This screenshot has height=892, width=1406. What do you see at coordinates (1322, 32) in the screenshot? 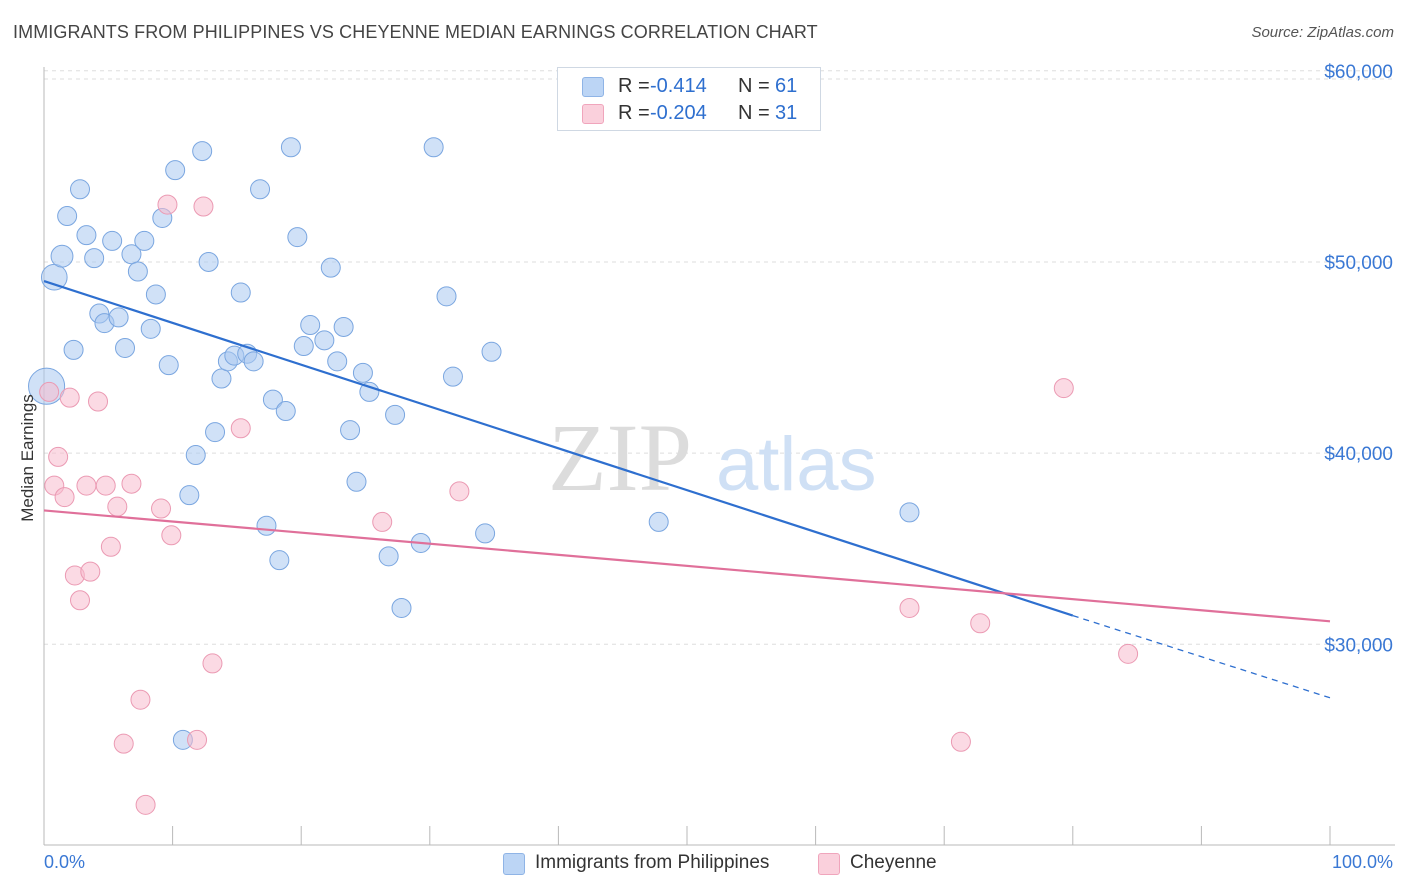
I see `chart-source: Source: ZipAtlas.com` at bounding box center [1322, 32].